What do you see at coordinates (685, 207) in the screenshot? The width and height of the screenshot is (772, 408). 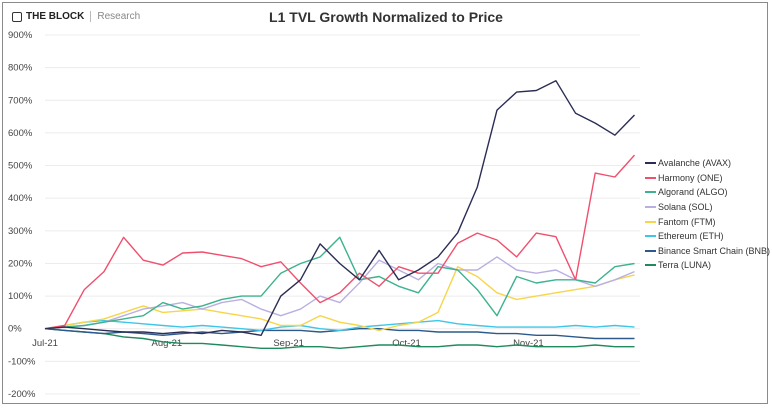 I see `legend-label: Solana (SOL)` at bounding box center [685, 207].